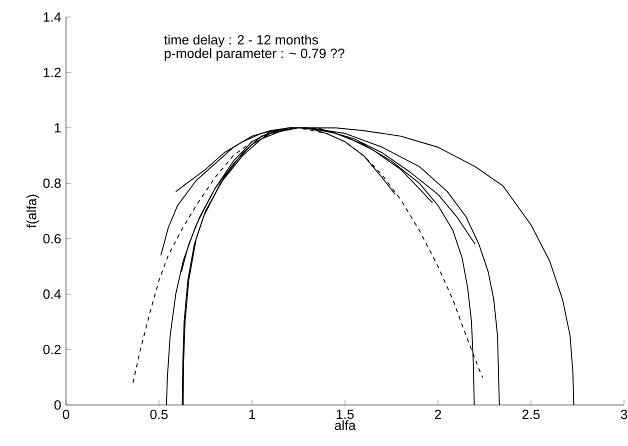 The width and height of the screenshot is (628, 446). I want to click on x-tick-label: 1, so click(252, 414).